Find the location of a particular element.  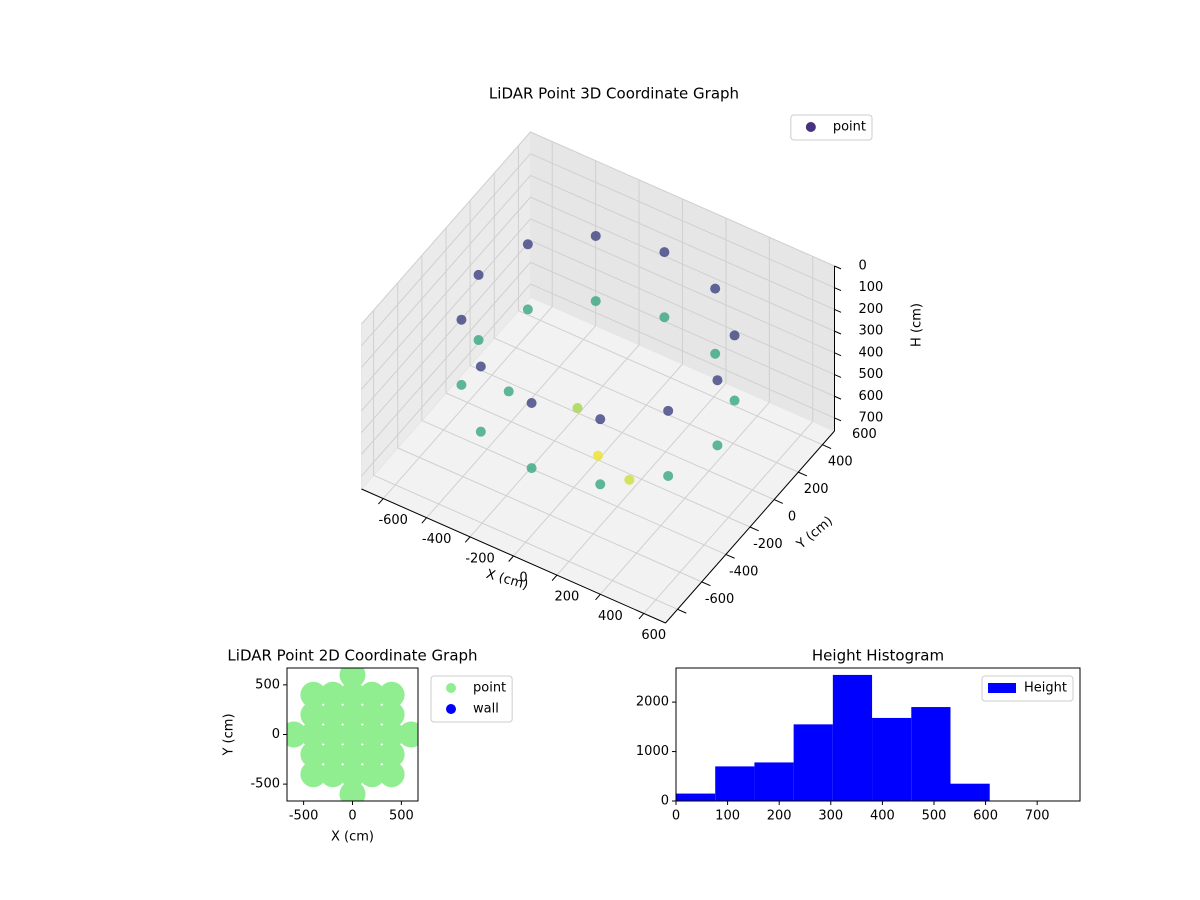

x-axis-label: X (cm) is located at coordinates (352, 837).